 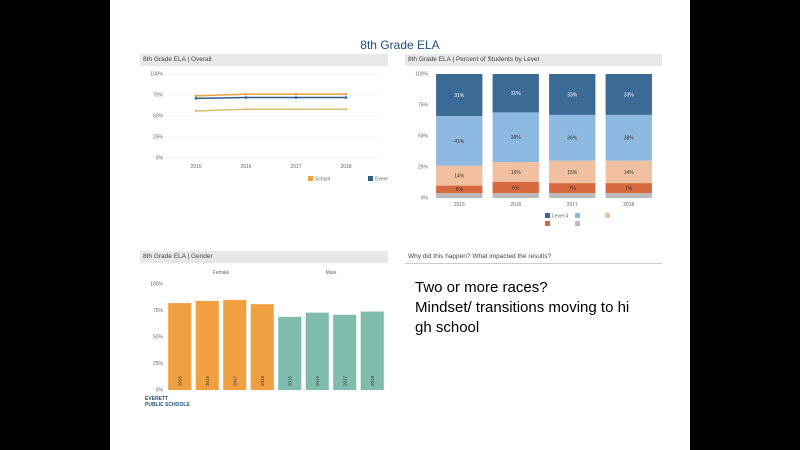 I want to click on gender-panel-header: 8th Grade ELA | Gender, so click(x=264, y=257).